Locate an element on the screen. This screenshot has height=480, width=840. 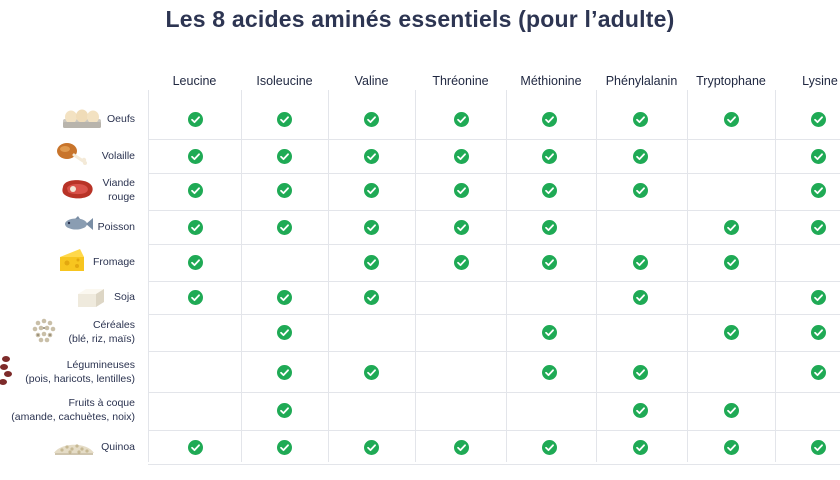
eggs-icon is located at coordinates (82, 121).